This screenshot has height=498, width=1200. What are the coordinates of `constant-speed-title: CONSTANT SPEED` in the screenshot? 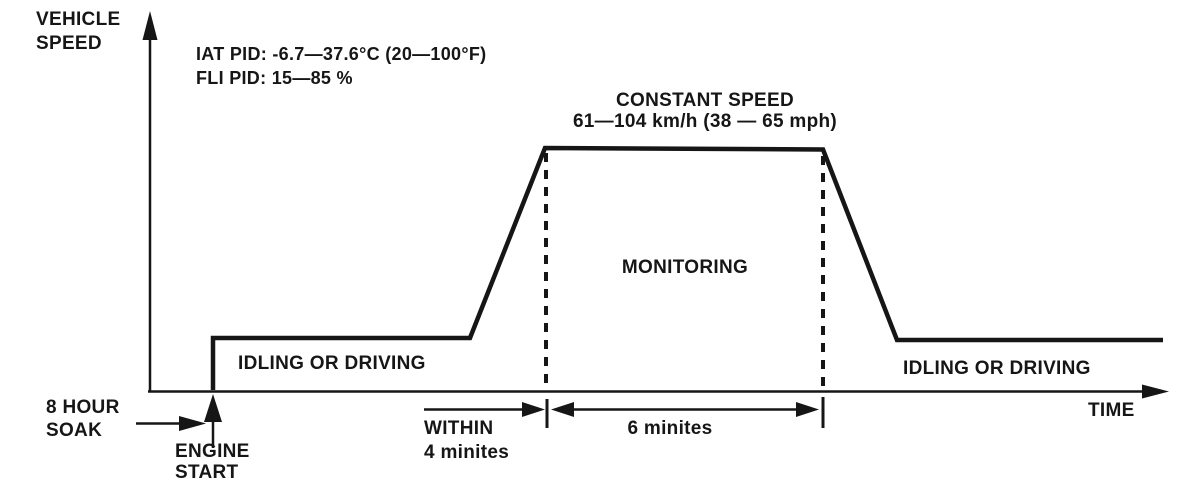 It's located at (705, 100).